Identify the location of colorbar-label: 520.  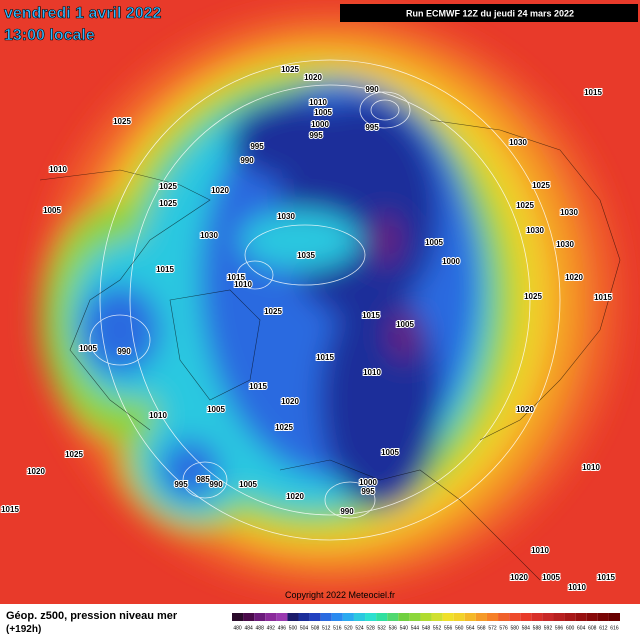
(348, 628).